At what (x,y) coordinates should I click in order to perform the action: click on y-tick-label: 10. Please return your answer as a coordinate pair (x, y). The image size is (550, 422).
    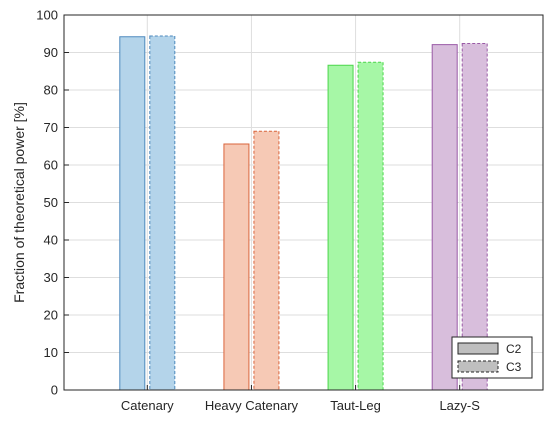
    Looking at the image, I should click on (51, 352).